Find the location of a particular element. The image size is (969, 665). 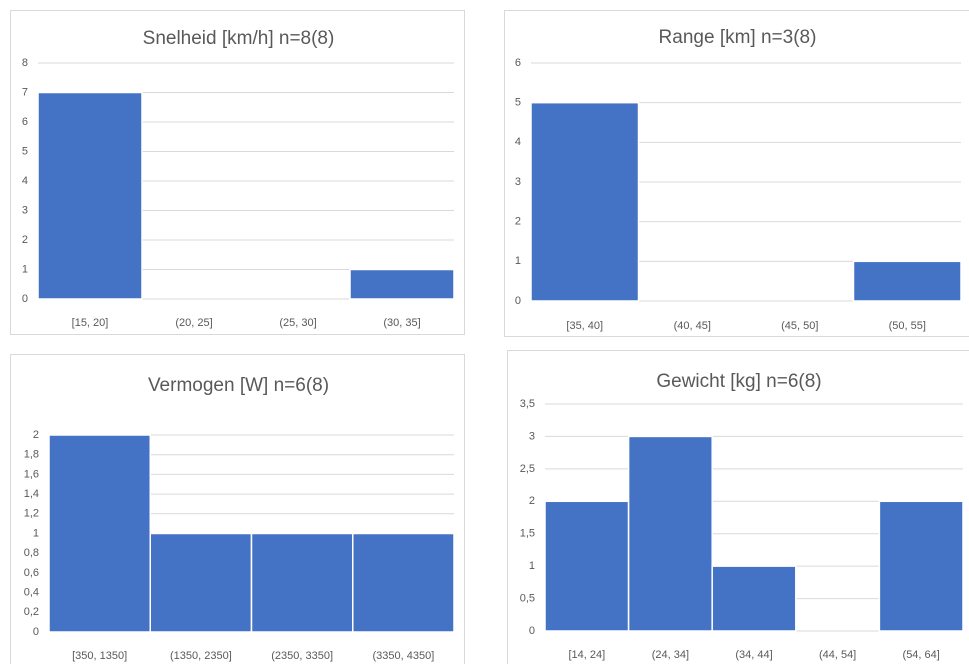

x-tick-label: [35, 40] is located at coordinates (584, 326).